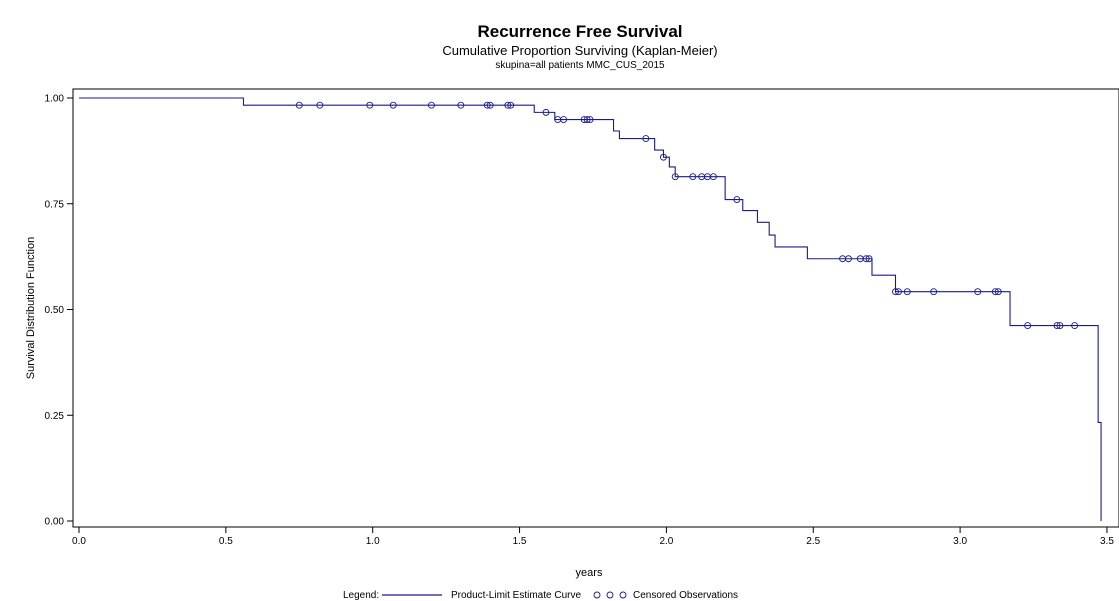 This screenshot has width=1119, height=601. Describe the element at coordinates (580, 65) in the screenshot. I see `chart-subtitle-group: skupina=all patients MMC_CUS_2015` at that location.